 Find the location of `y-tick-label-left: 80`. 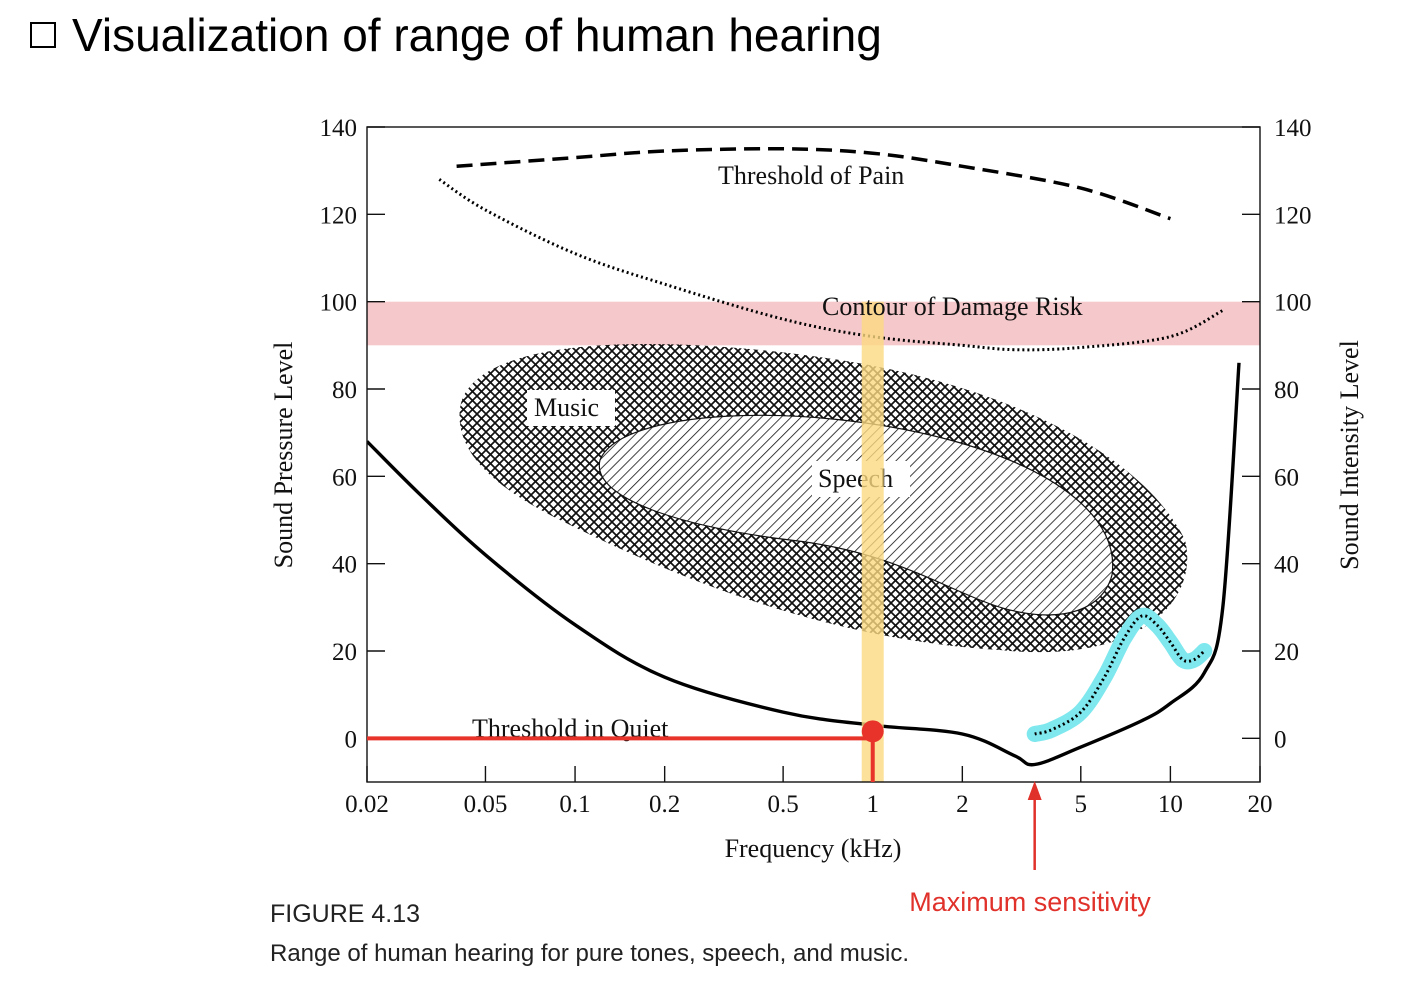

y-tick-label-left: 80 is located at coordinates (344, 390).